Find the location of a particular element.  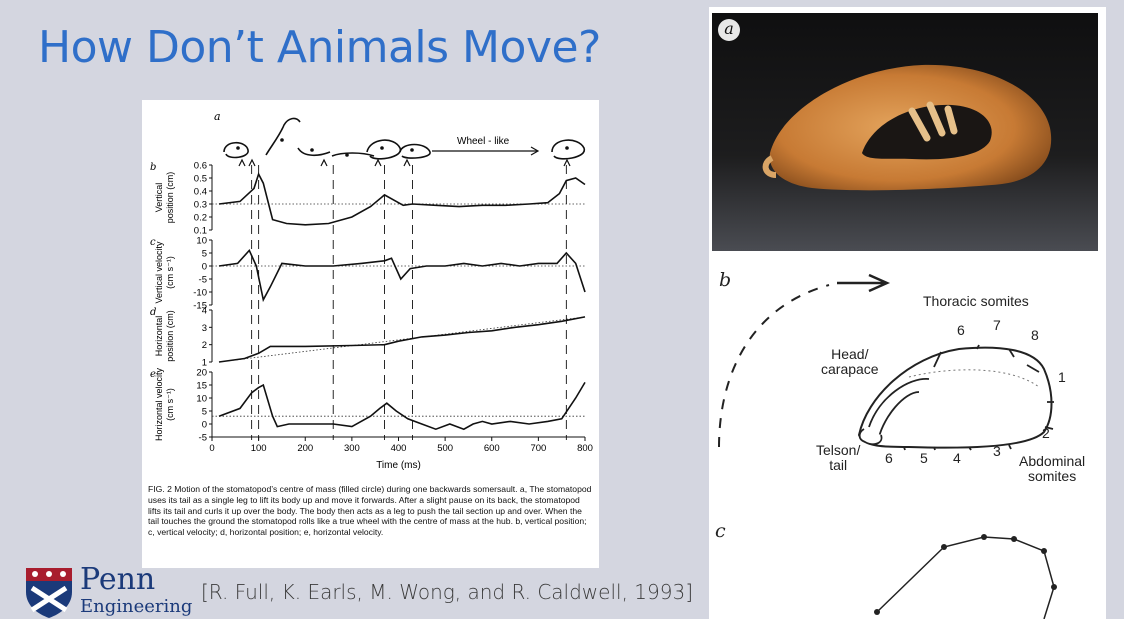

photo-label-a: a is located at coordinates (729, 30).